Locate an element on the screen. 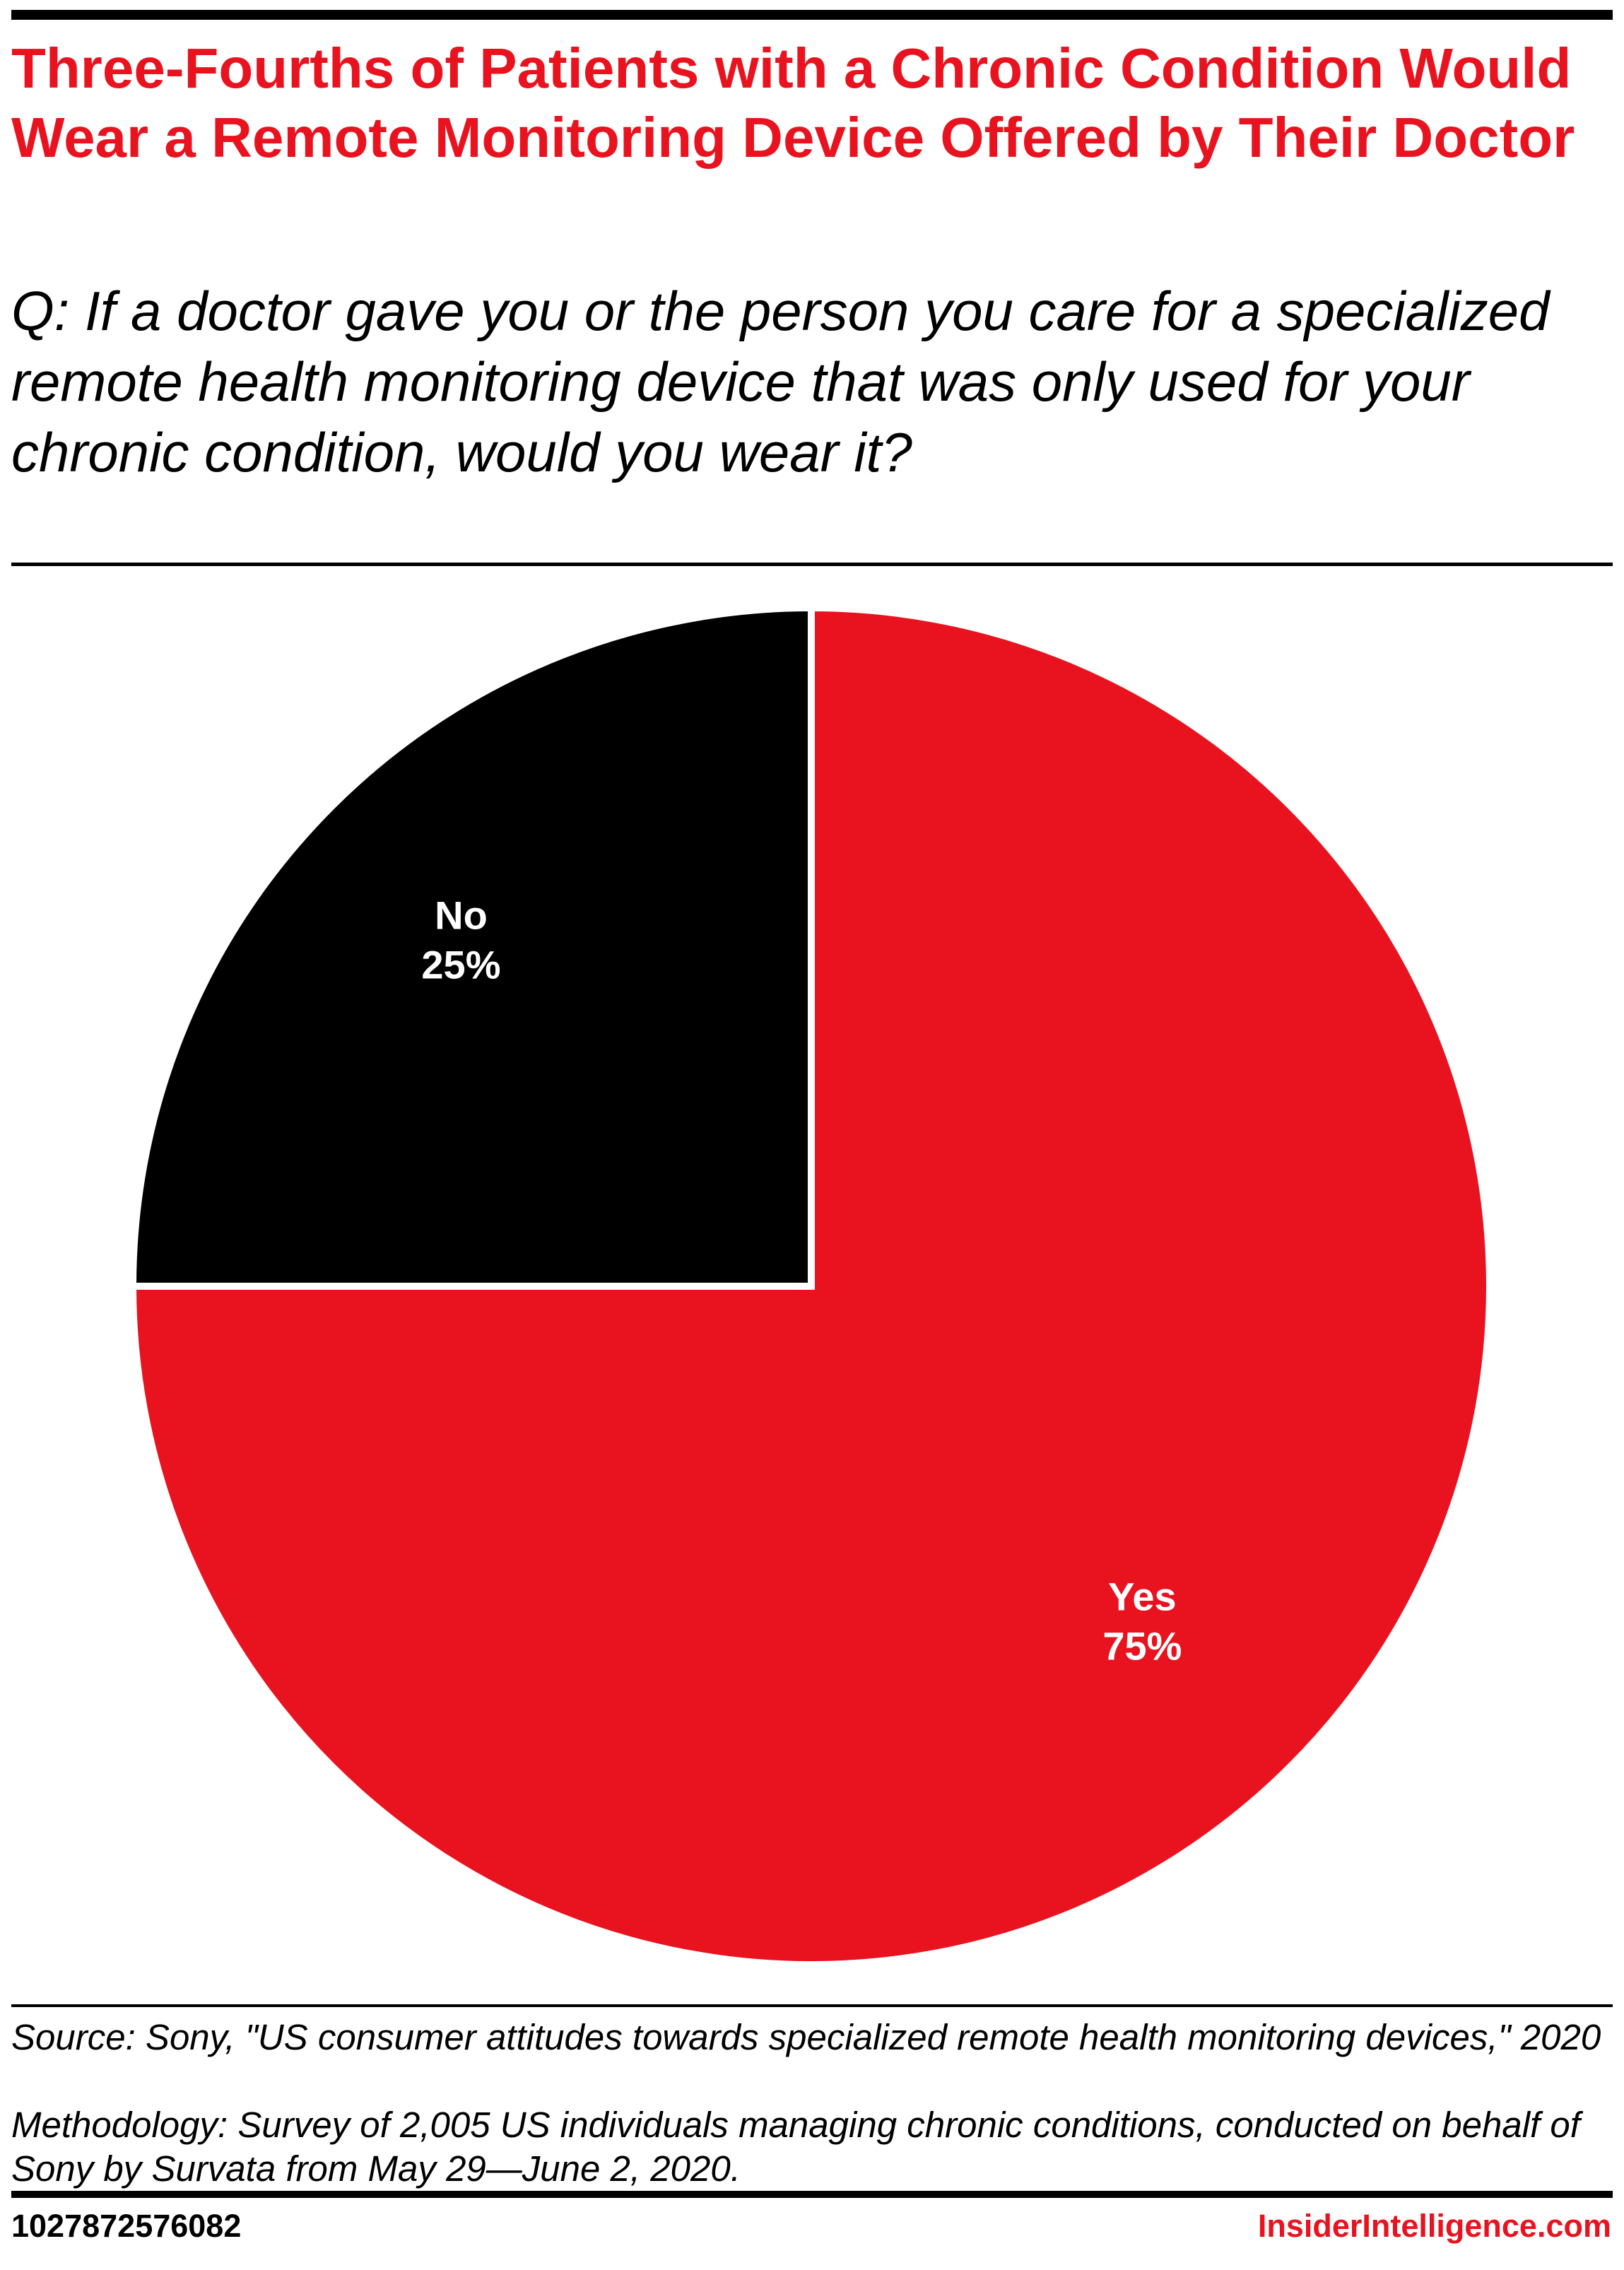 The width and height of the screenshot is (1624, 2270). chart-id: 1027872576082 is located at coordinates (126, 2226).